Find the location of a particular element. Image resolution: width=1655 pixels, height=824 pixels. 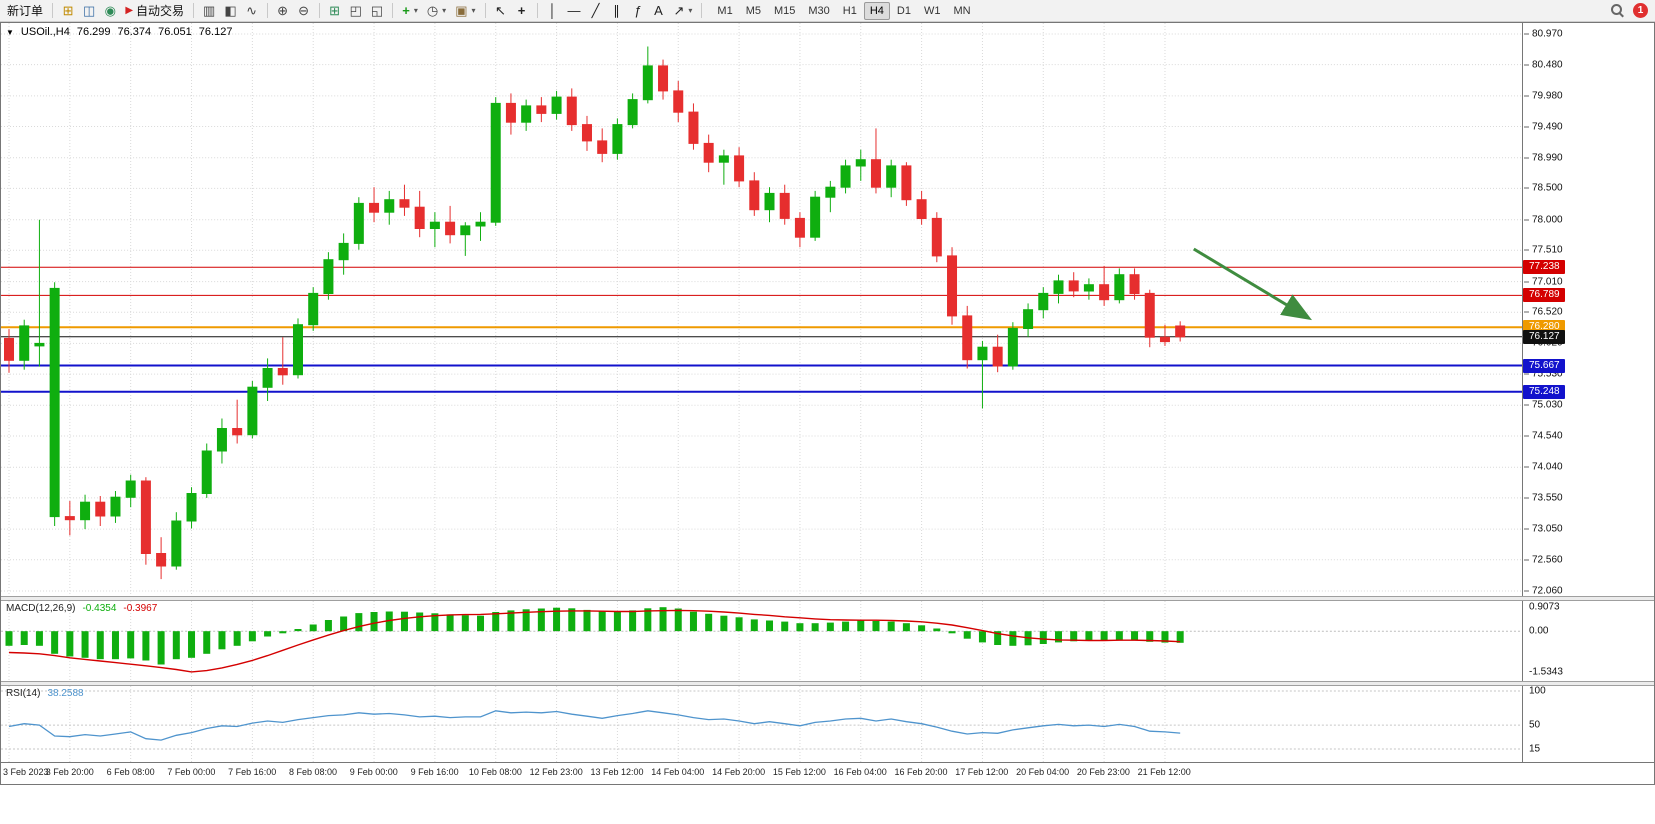

price-line-label: 76.127 is located at coordinates (1544, 336).